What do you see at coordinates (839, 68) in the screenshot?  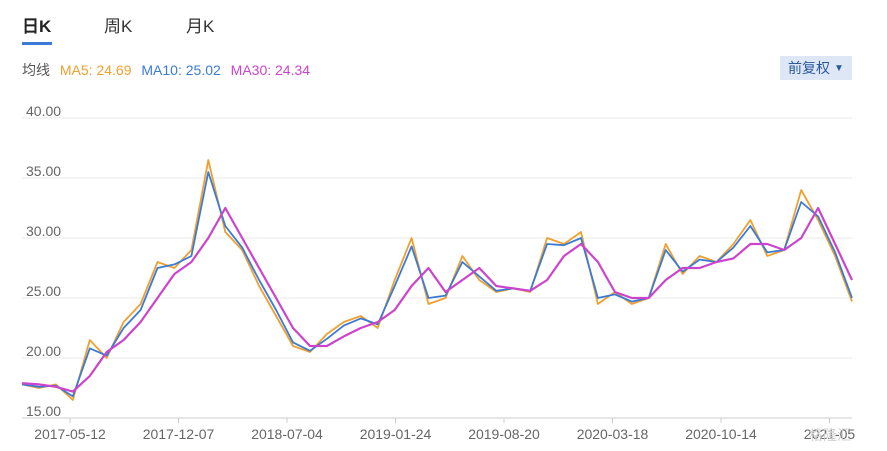 I see `caret-down-icon: ▼` at bounding box center [839, 68].